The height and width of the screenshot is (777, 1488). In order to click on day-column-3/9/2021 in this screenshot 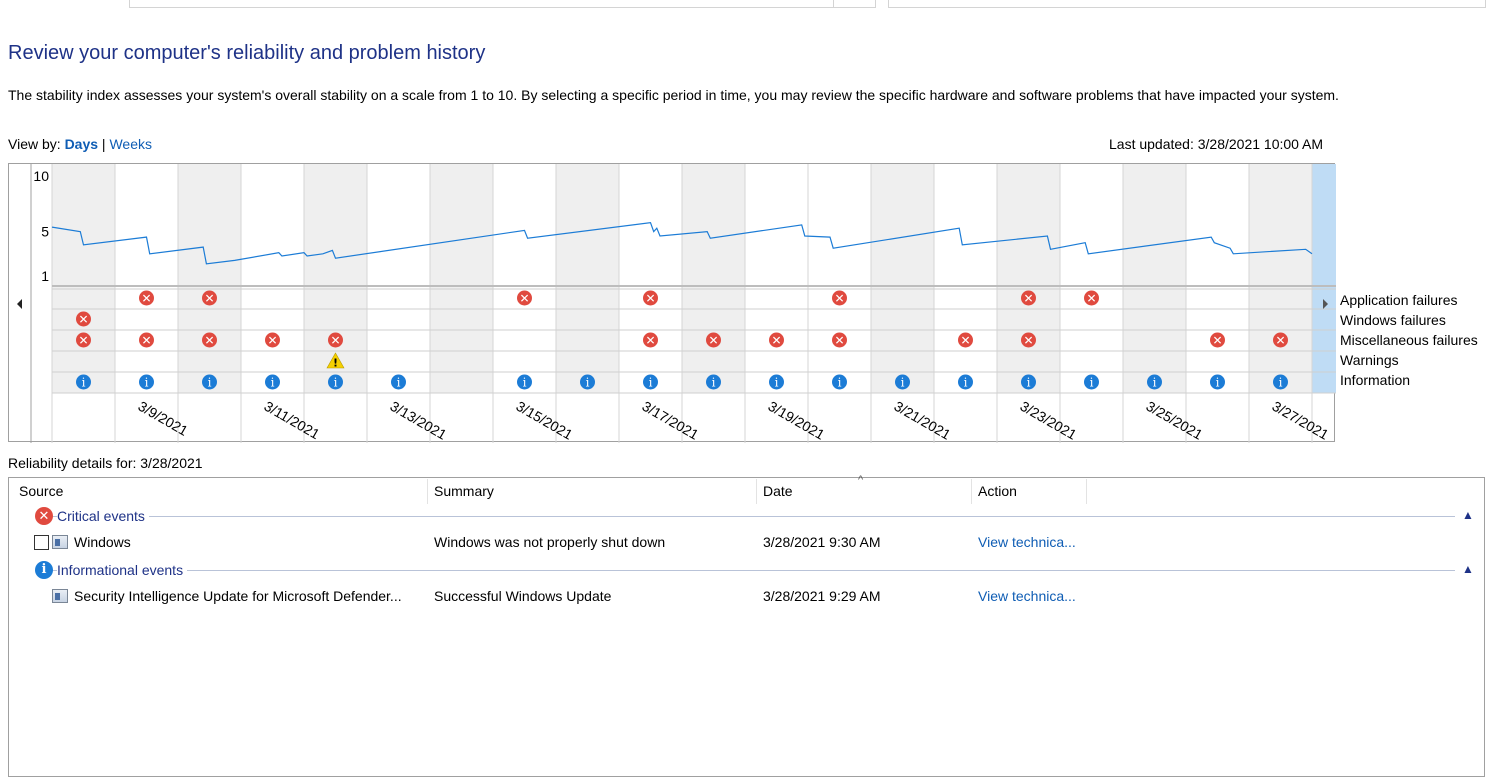, I will do `click(146, 278)`.